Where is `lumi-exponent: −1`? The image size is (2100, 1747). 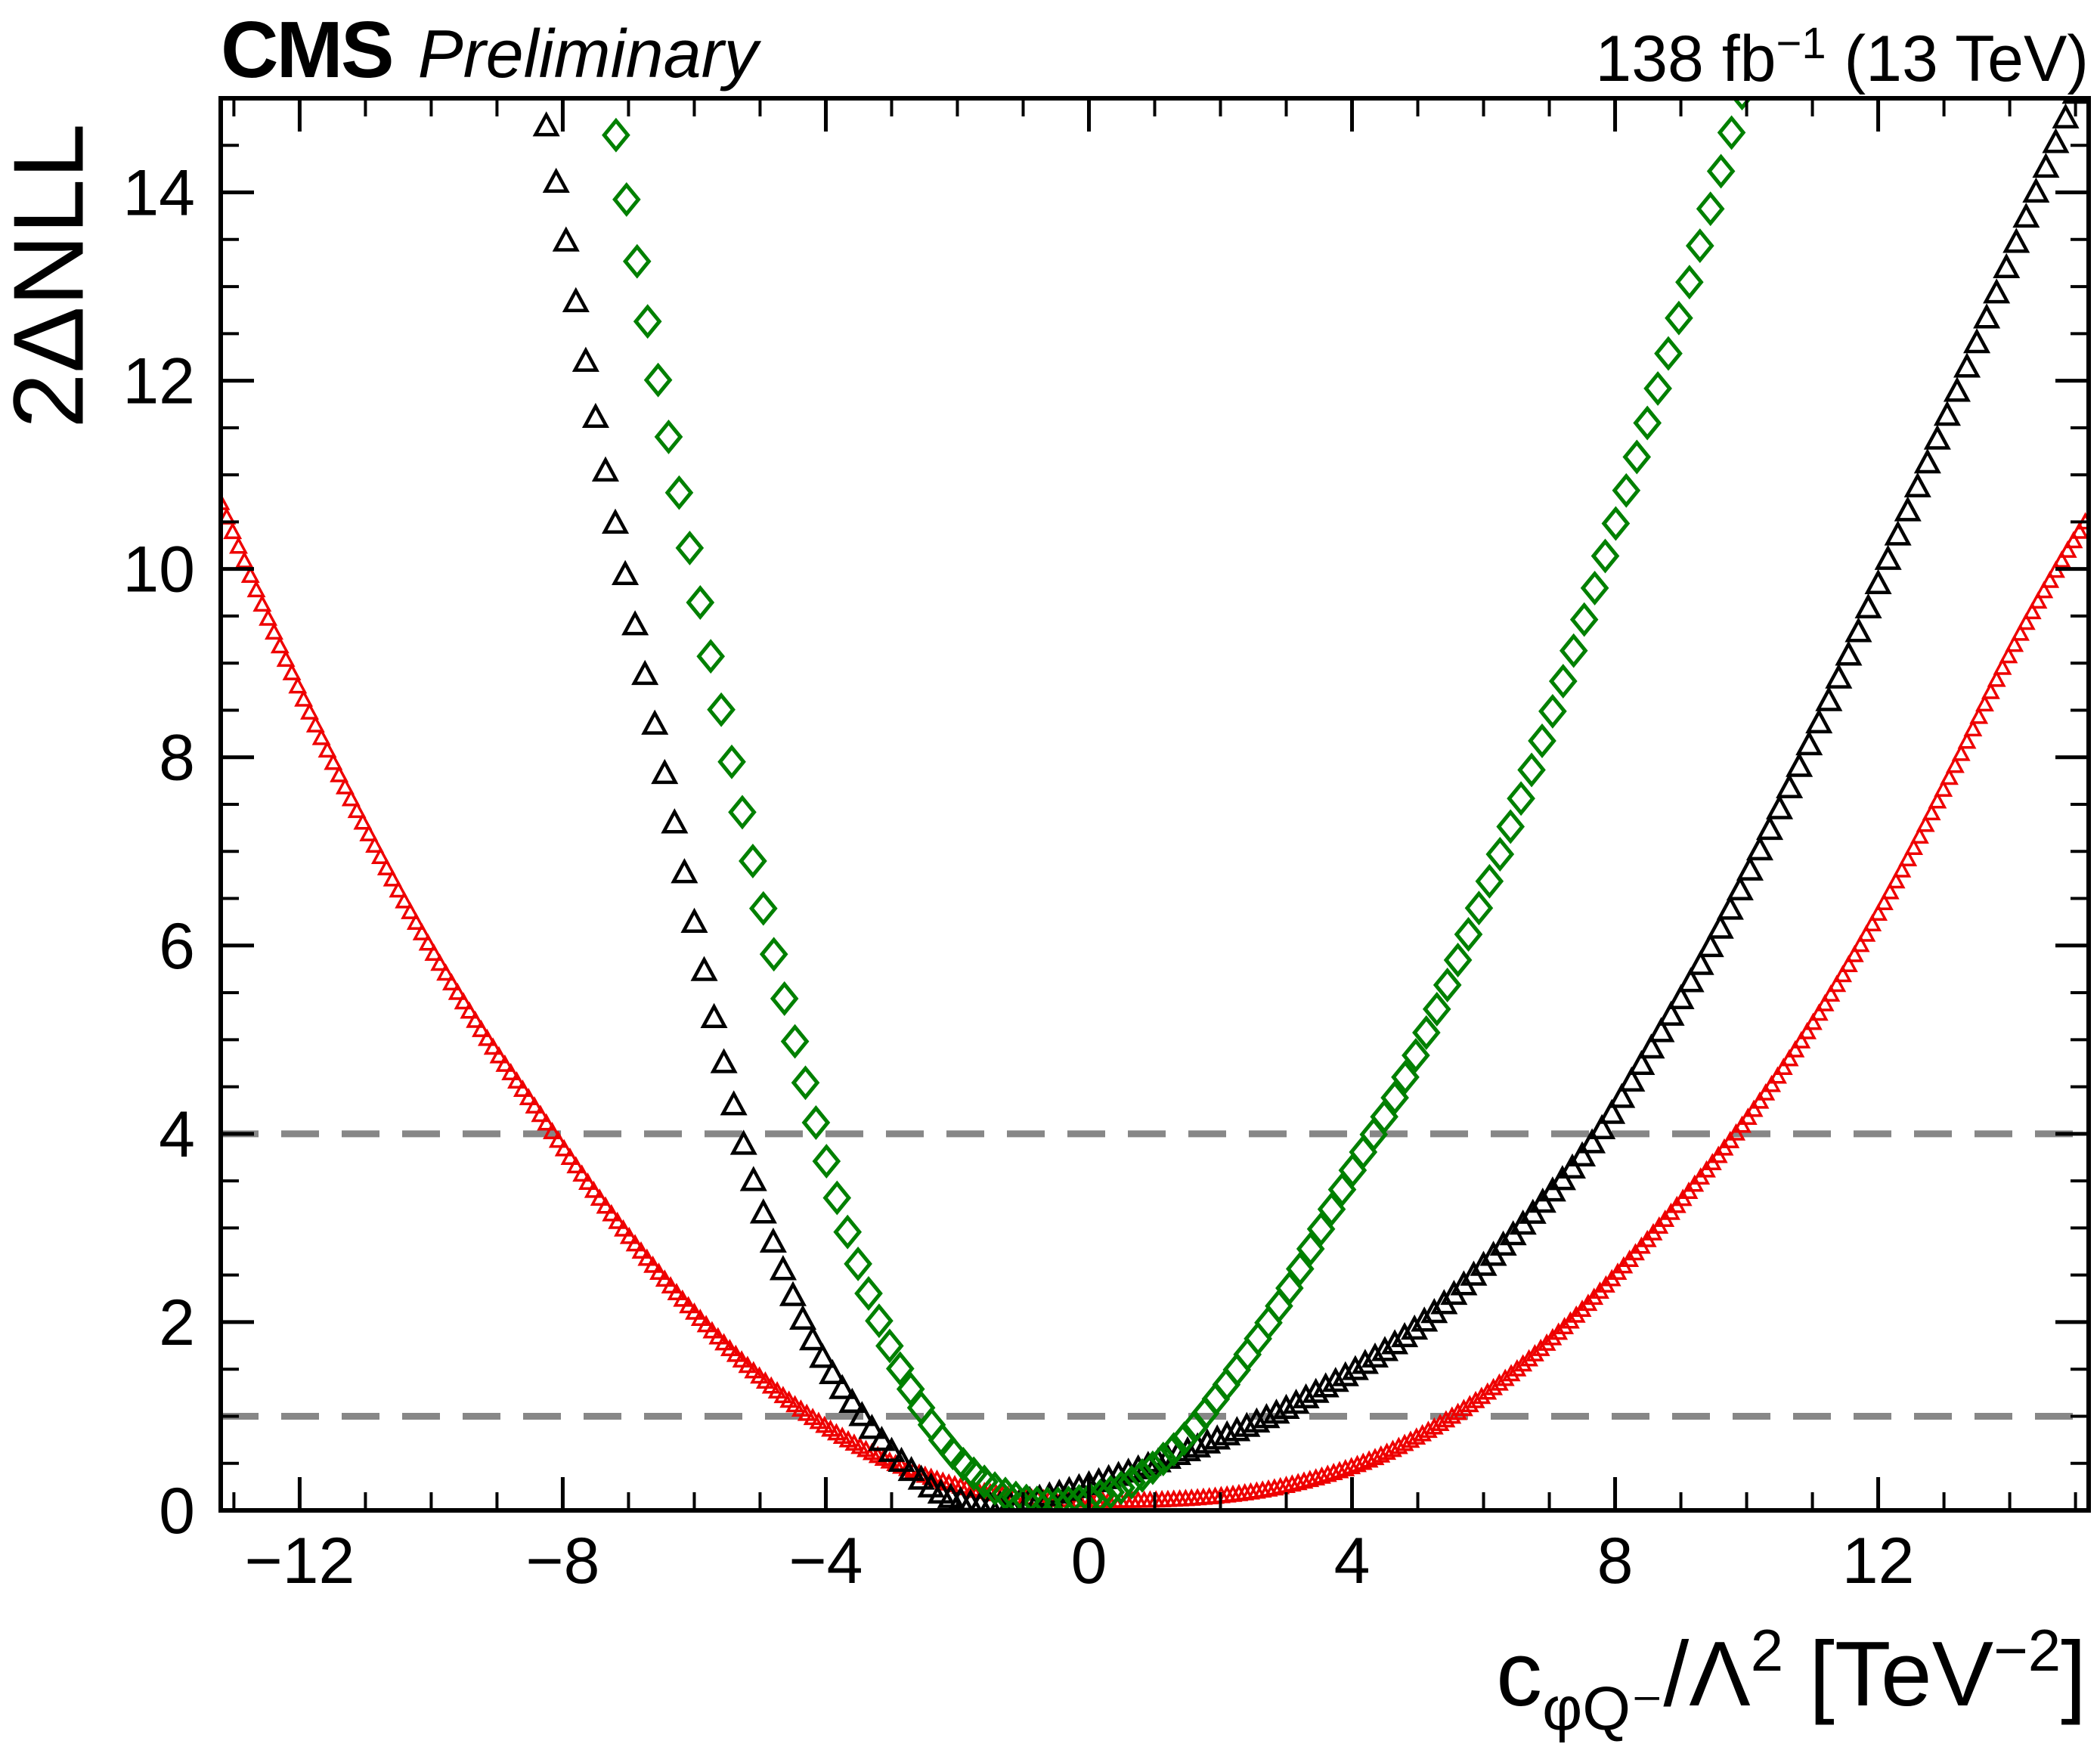 lumi-exponent: −1 is located at coordinates (1801, 43).